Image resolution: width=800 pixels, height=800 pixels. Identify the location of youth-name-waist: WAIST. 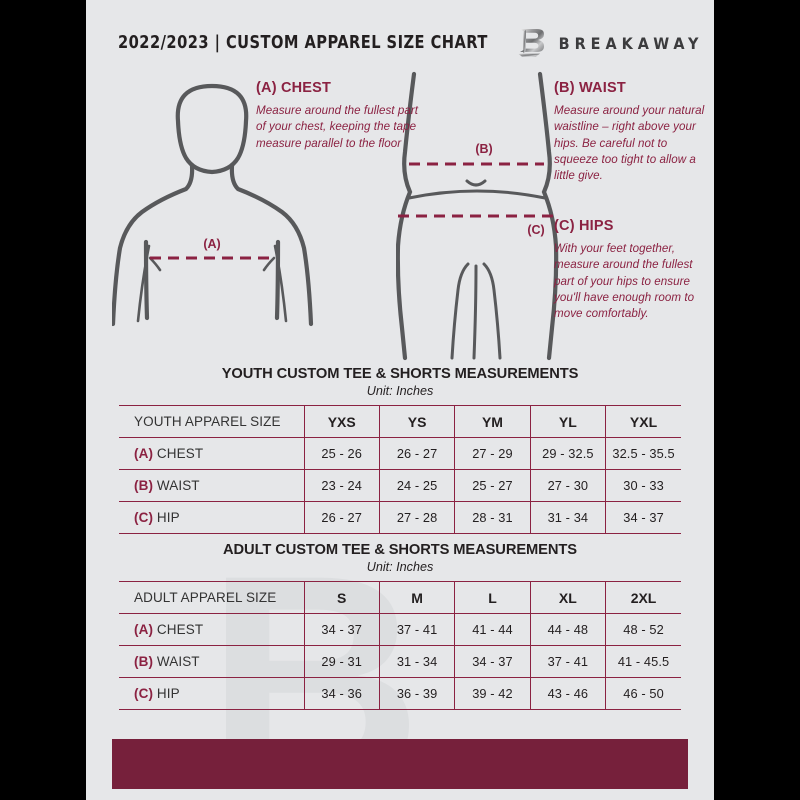
(178, 485).